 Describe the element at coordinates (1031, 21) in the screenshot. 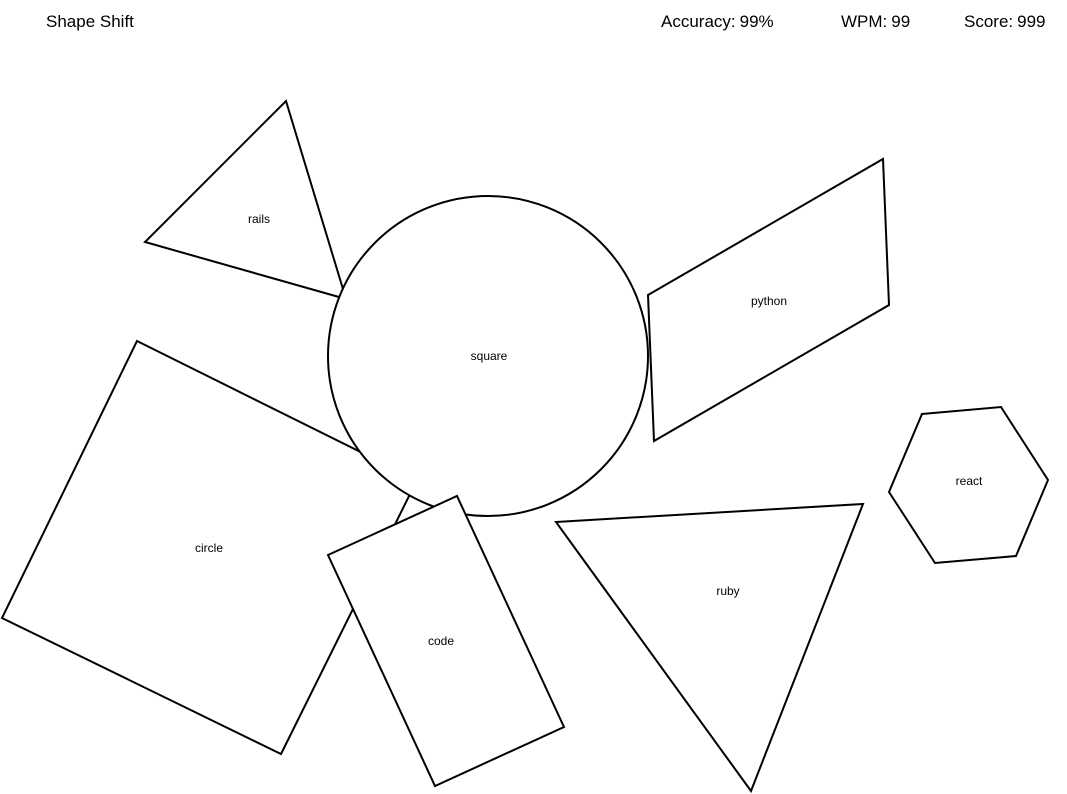

I see `score-value: 999` at that location.